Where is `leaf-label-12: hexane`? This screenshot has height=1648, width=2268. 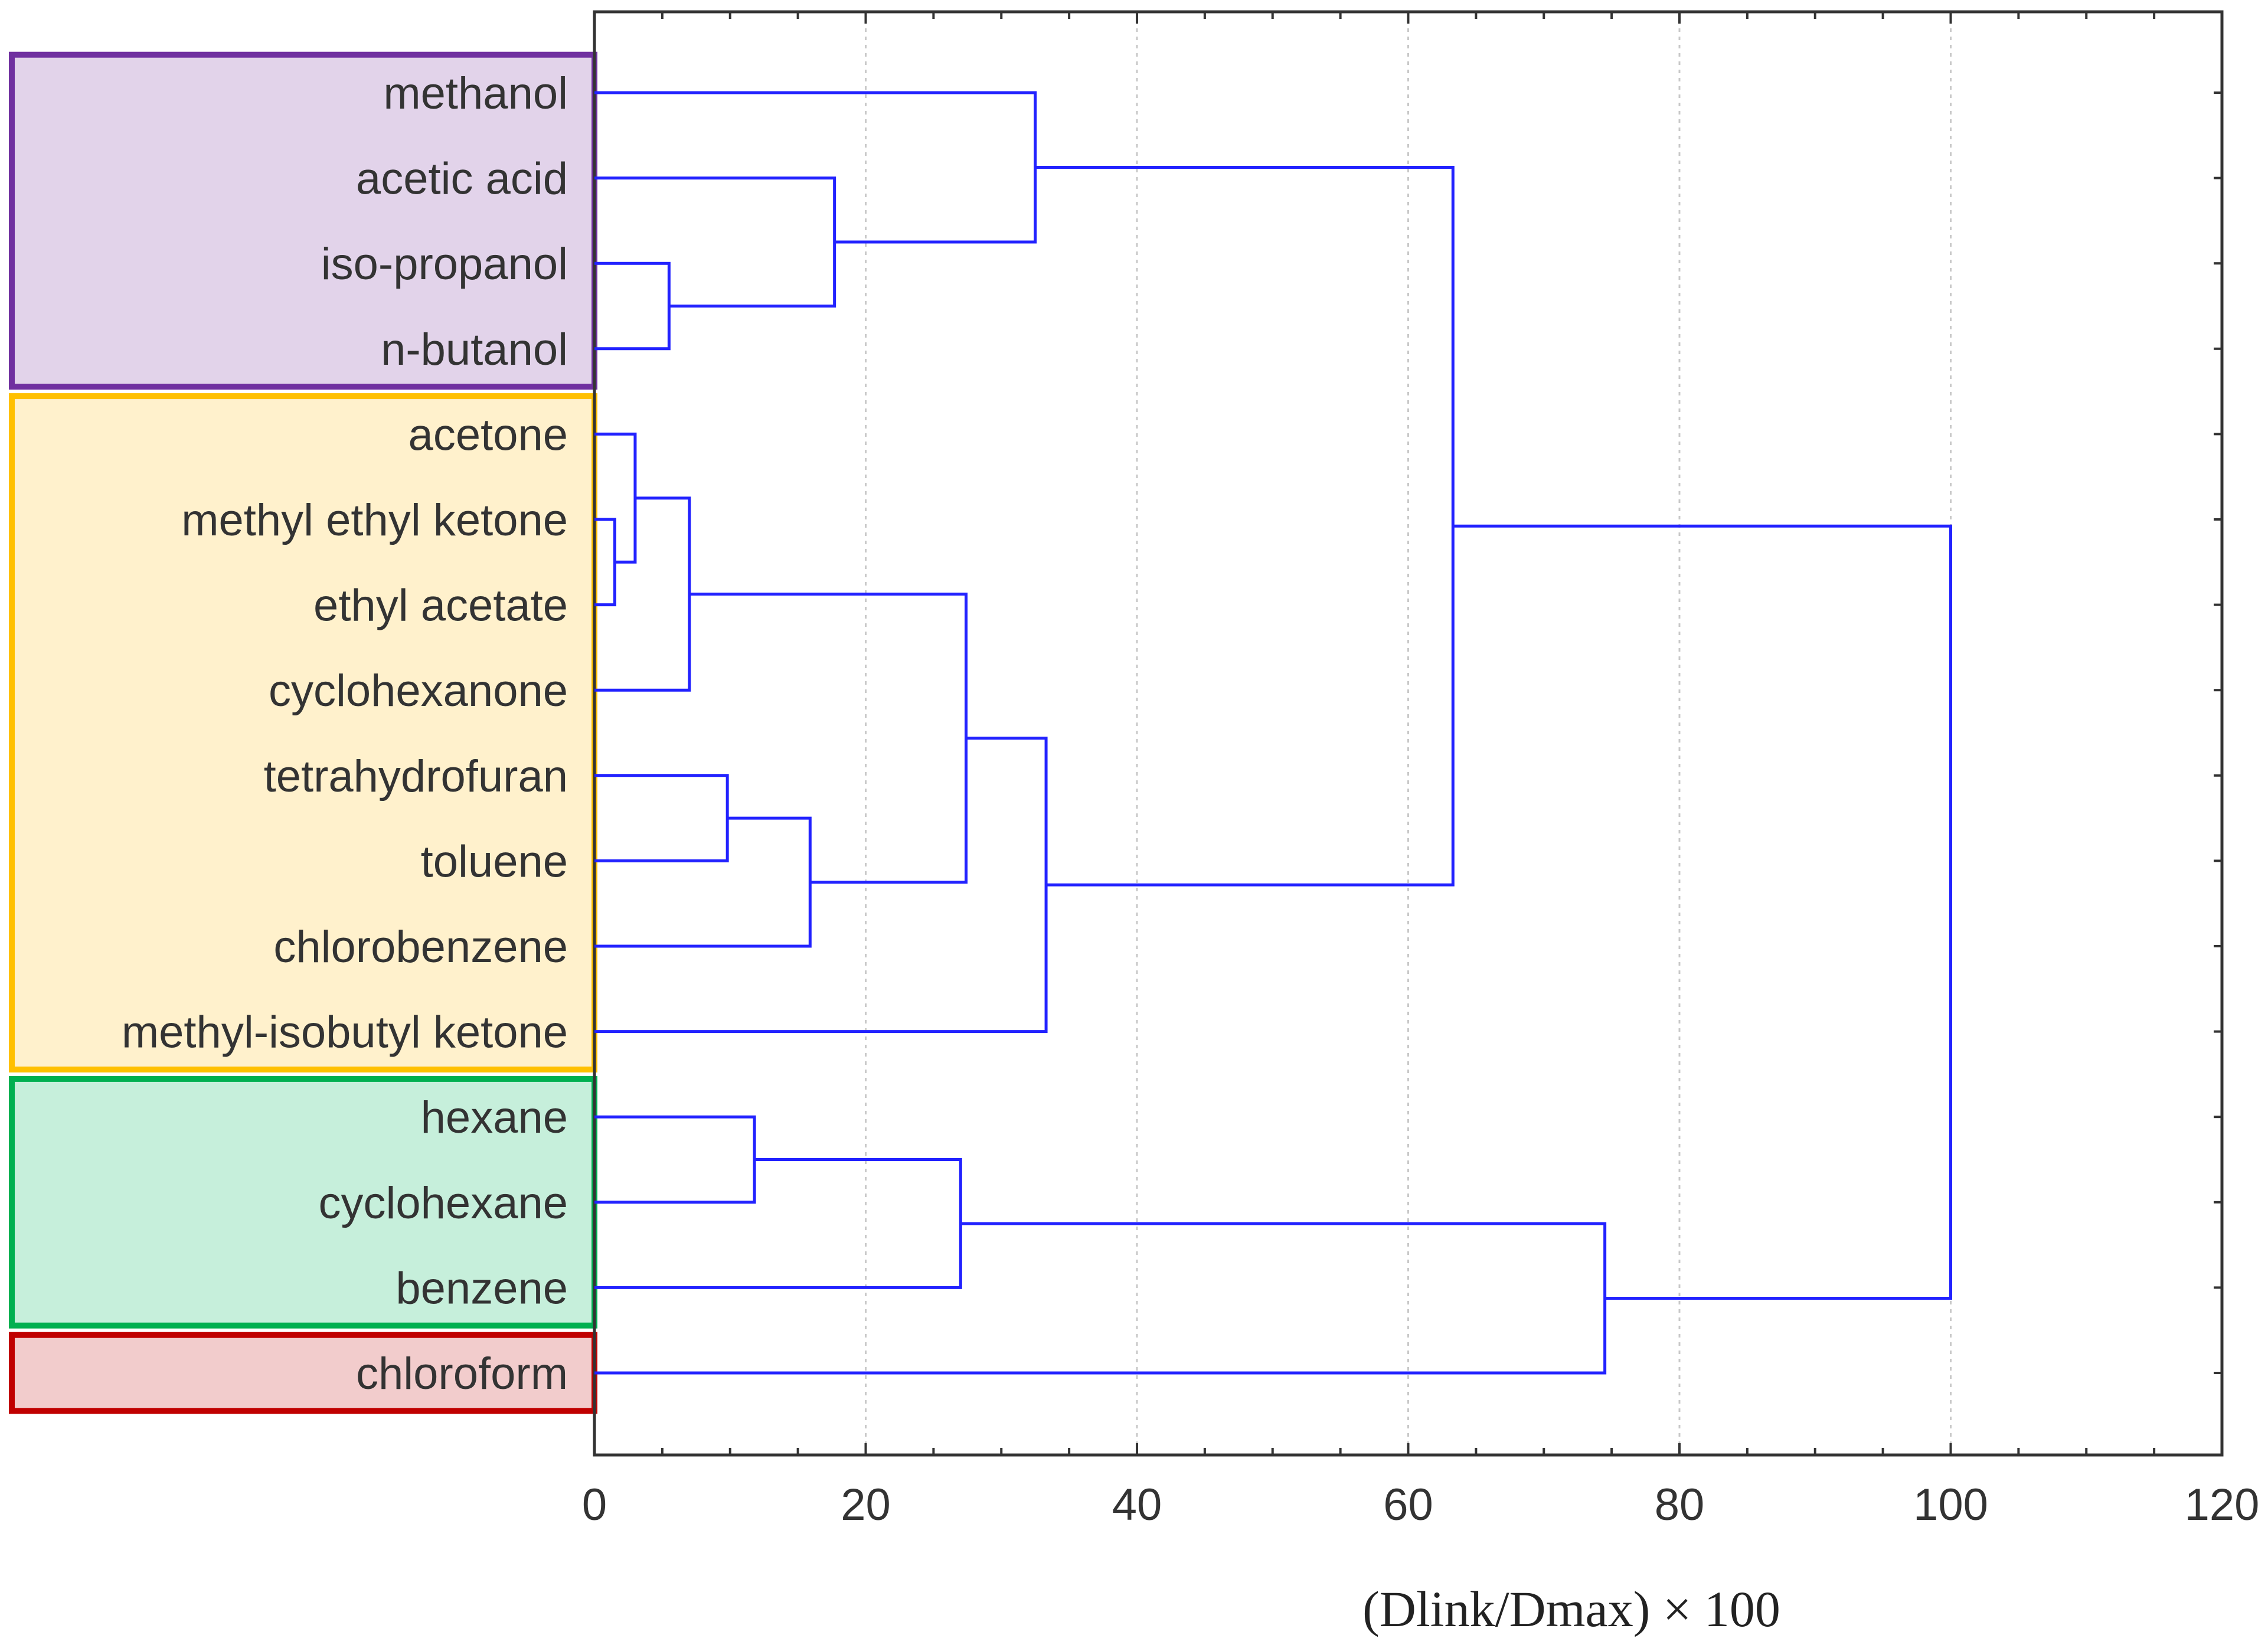
leaf-label-12: hexane is located at coordinates (494, 1118).